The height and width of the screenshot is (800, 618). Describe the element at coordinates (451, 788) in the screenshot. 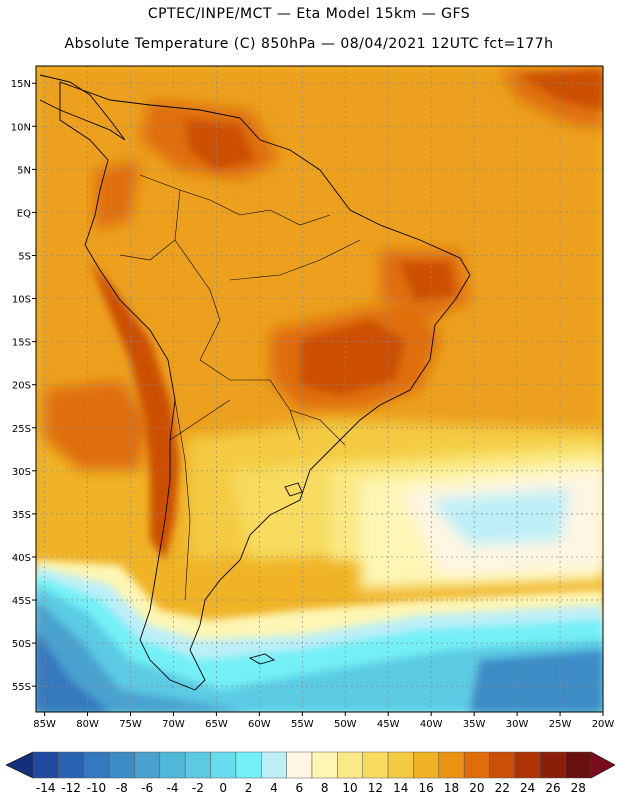

I see `colorbar-label: 18` at that location.